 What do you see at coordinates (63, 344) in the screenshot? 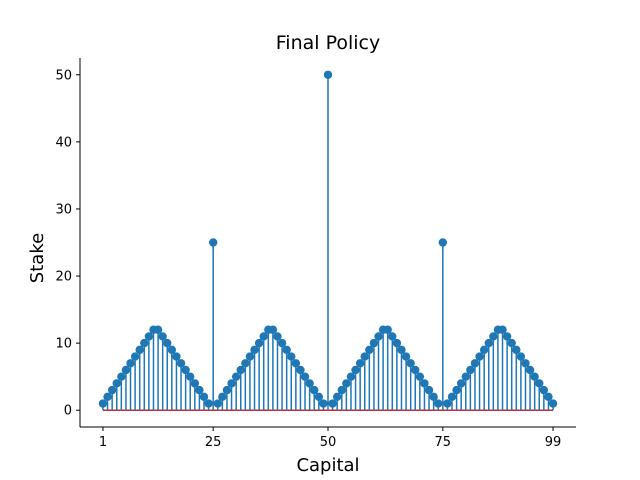
I see `y-tick-label: 10` at bounding box center [63, 344].